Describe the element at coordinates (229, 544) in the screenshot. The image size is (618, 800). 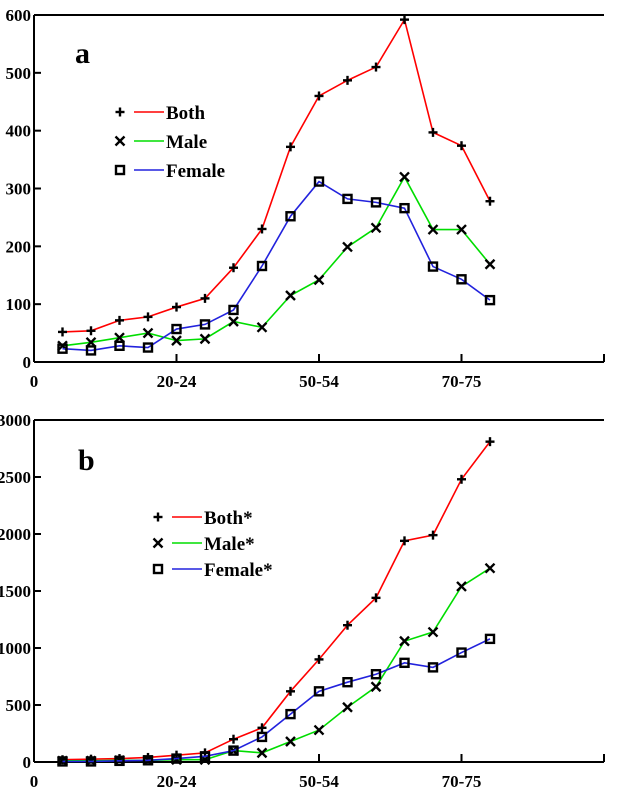
I see `legend-label: Male*` at that location.